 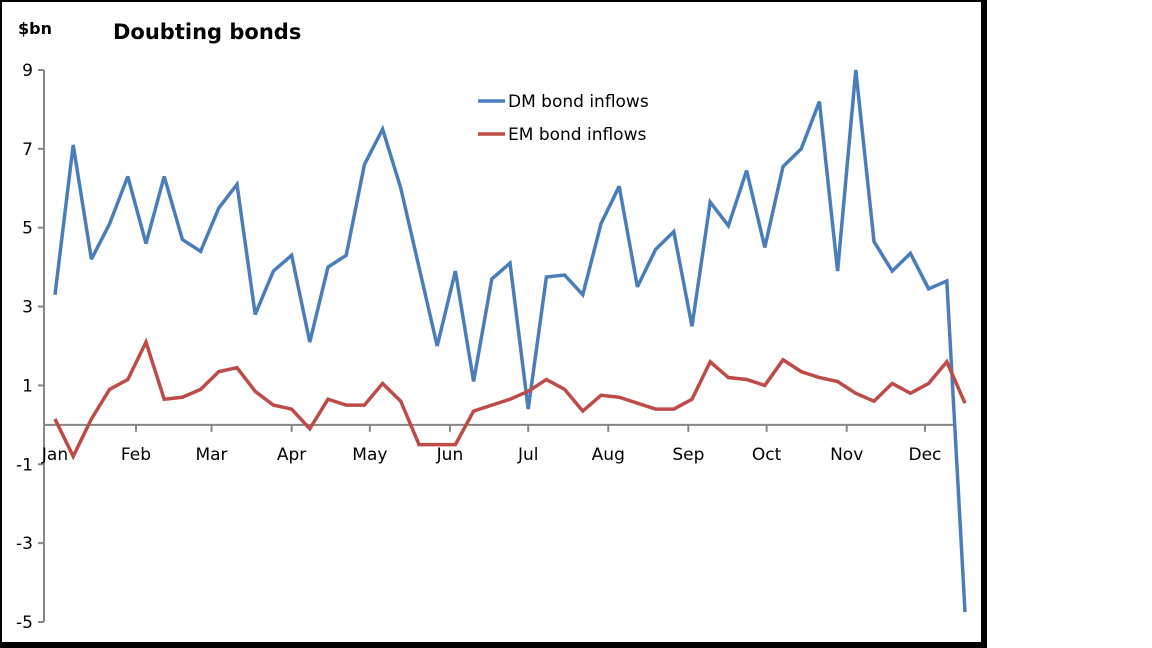 What do you see at coordinates (577, 135) in the screenshot?
I see `legend-label: EM bond inflows` at bounding box center [577, 135].